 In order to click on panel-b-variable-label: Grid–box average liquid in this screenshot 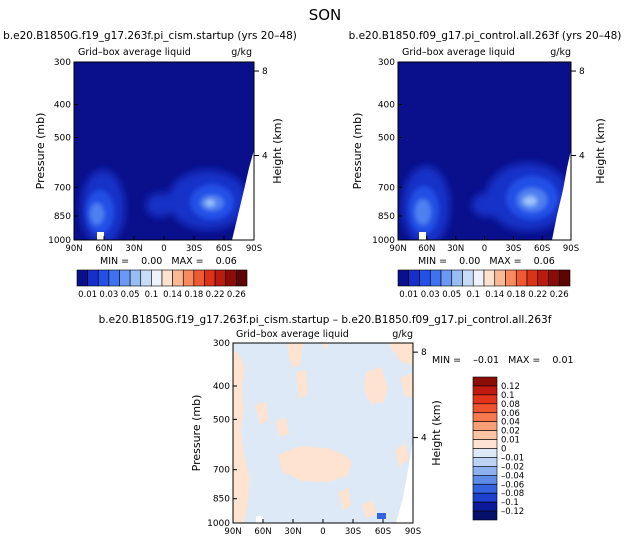, I will do `click(458, 52)`.